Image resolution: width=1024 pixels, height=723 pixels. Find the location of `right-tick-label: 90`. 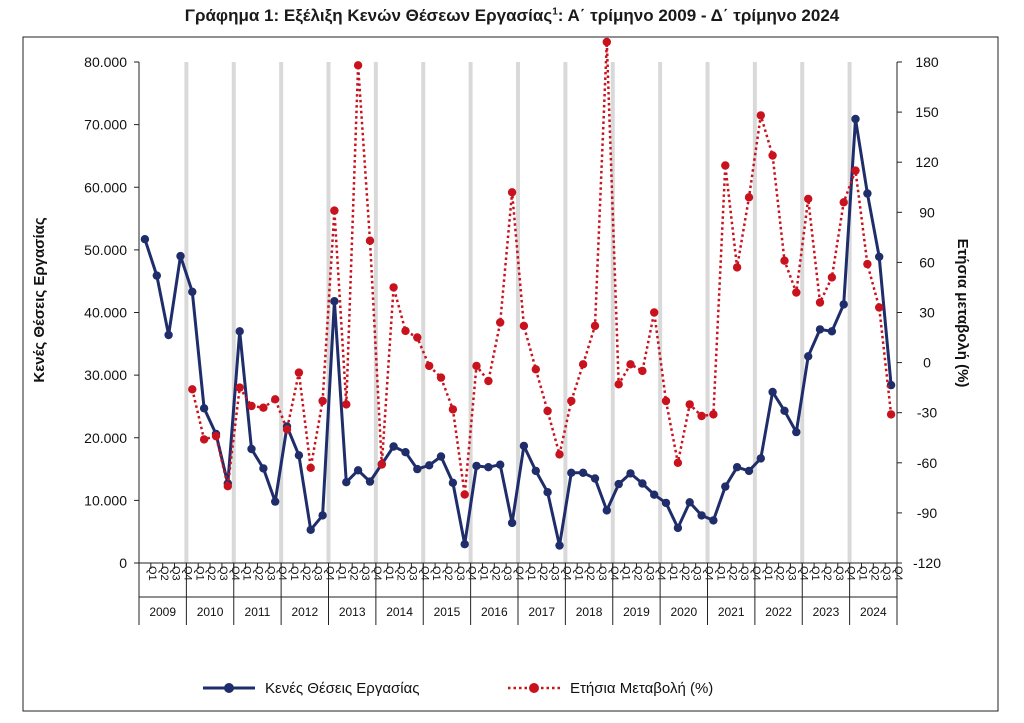

right-tick-label: 90 is located at coordinates (927, 212).